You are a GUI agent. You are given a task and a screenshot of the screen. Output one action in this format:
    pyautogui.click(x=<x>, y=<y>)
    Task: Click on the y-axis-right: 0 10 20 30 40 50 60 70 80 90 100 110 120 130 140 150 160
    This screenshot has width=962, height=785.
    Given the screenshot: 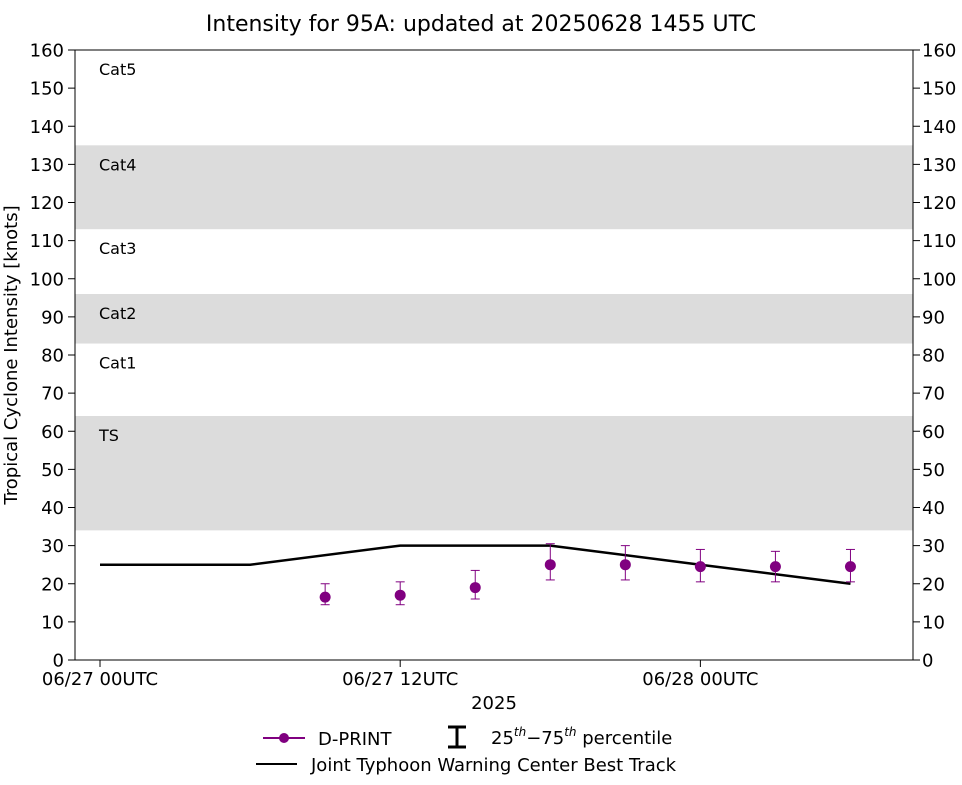 What is the action you would take?
    pyautogui.click(x=934, y=356)
    